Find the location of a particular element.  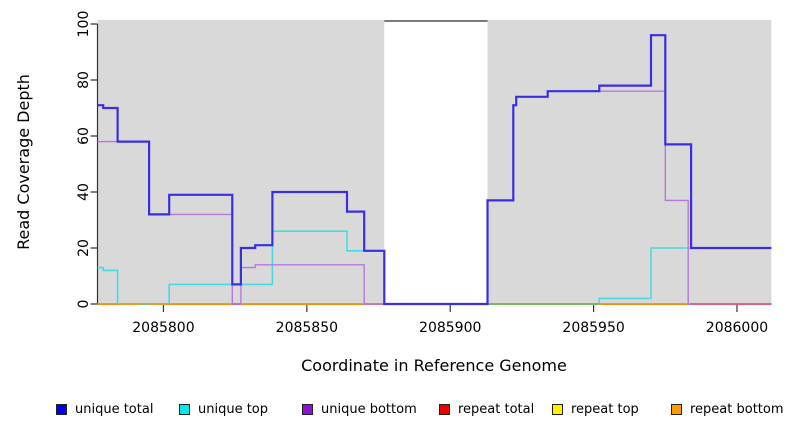

x-tick-label: 2085800 is located at coordinates (163, 328).